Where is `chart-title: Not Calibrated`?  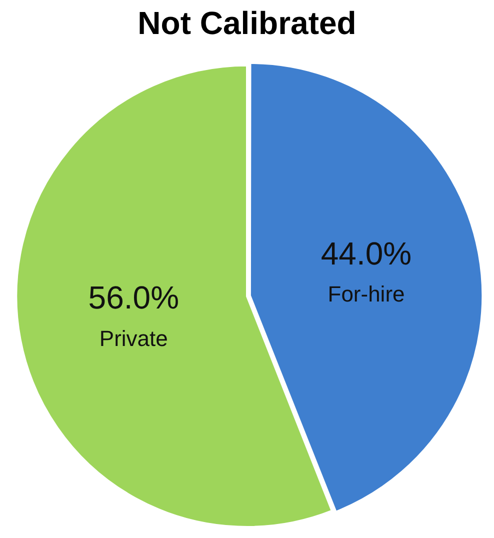 chart-title: Not Calibrated is located at coordinates (247, 23).